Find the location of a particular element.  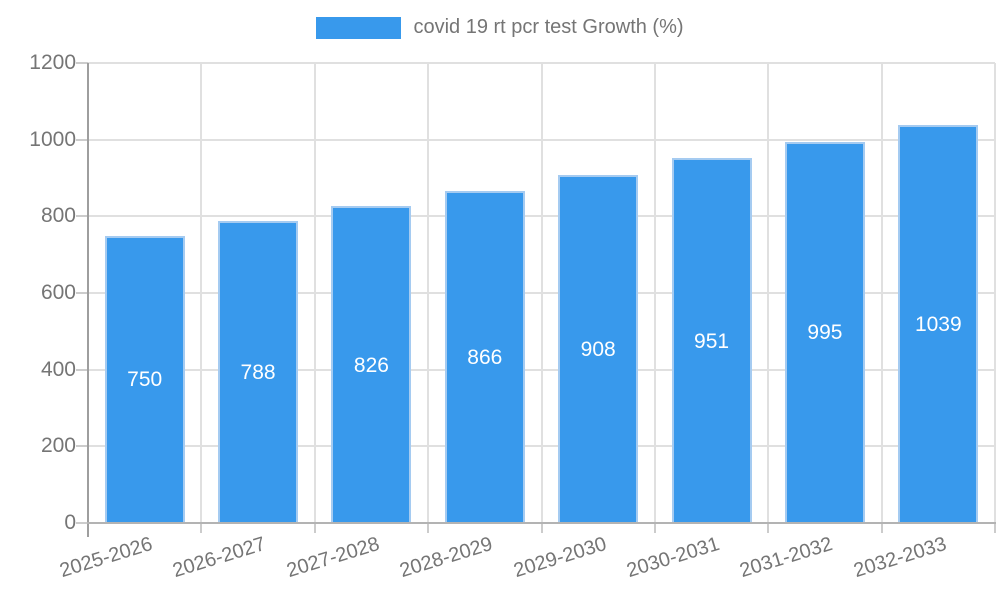

x-axis-line is located at coordinates (541, 523).